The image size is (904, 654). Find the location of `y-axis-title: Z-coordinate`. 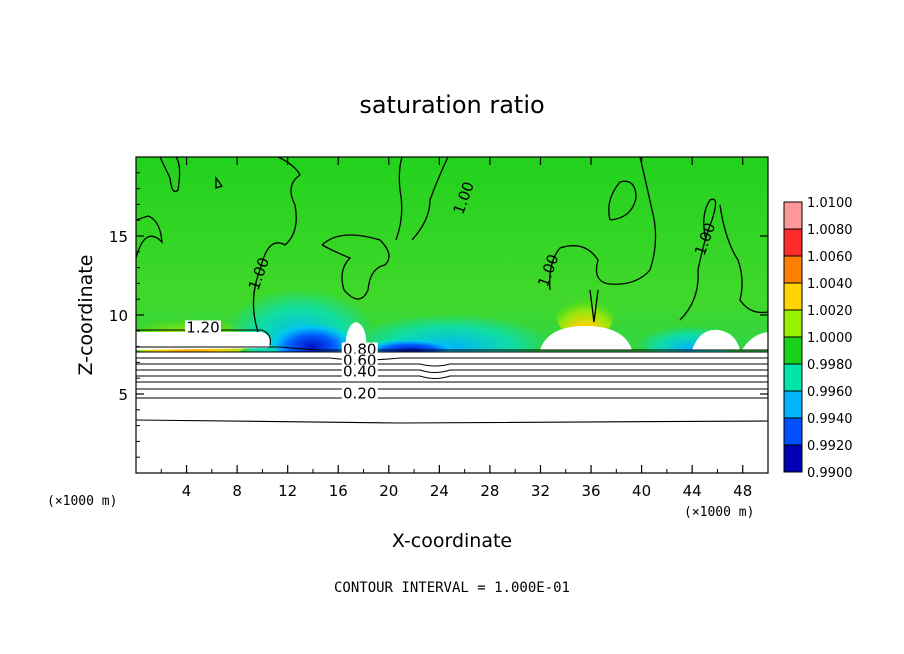

y-axis-title: Z-coordinate is located at coordinates (86, 315).